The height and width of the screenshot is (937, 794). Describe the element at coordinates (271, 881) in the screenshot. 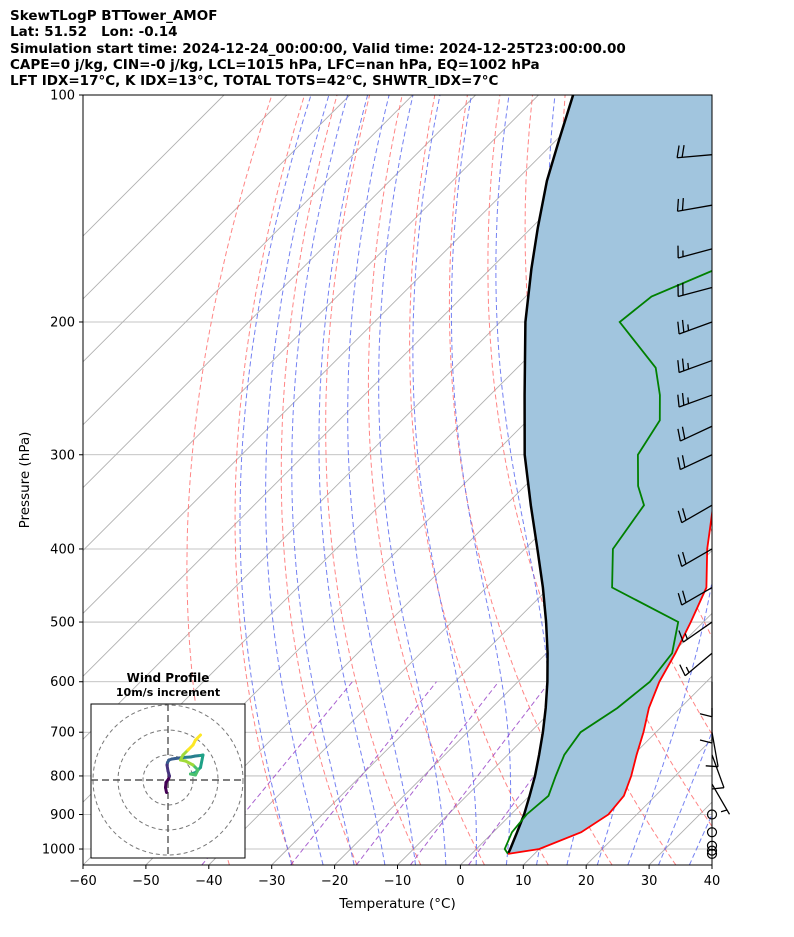

I see `x-tick-label: −30` at that location.